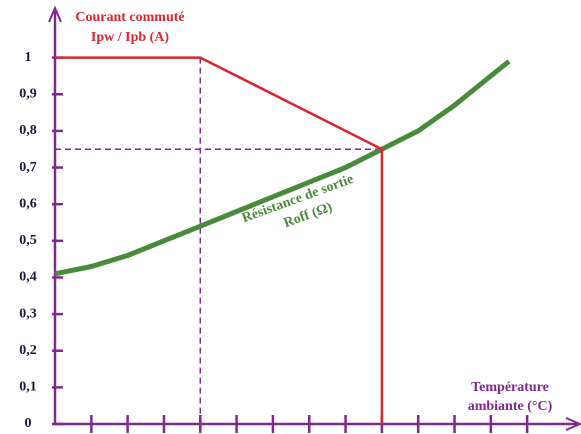  What do you see at coordinates (28, 93) in the screenshot?
I see `y-tick-label: 0,9` at bounding box center [28, 93].